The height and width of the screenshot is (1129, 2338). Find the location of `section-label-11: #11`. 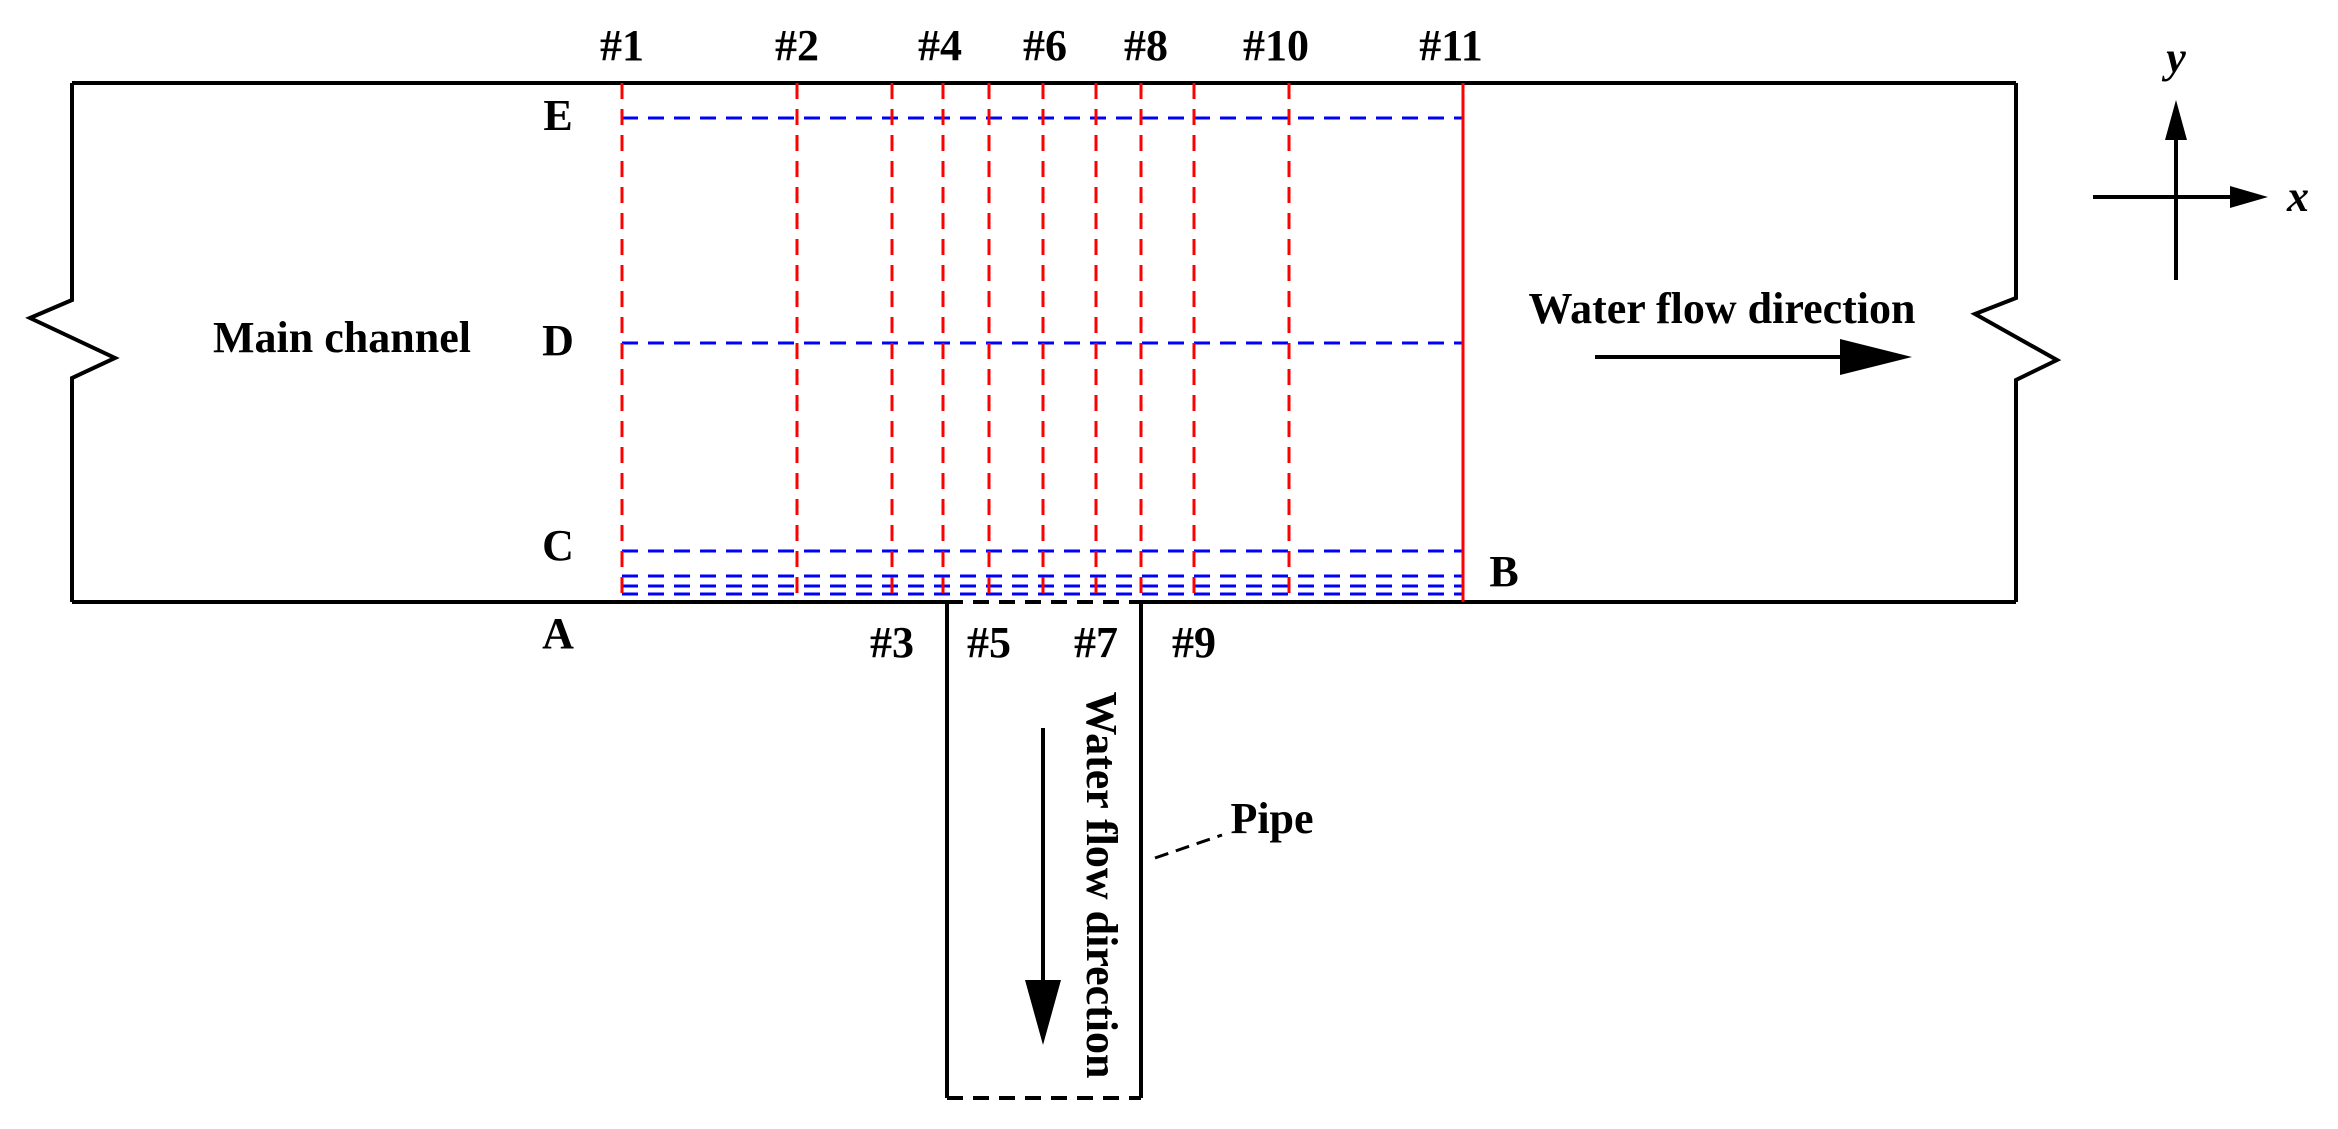

section-label-11: #11 is located at coordinates (1451, 45).